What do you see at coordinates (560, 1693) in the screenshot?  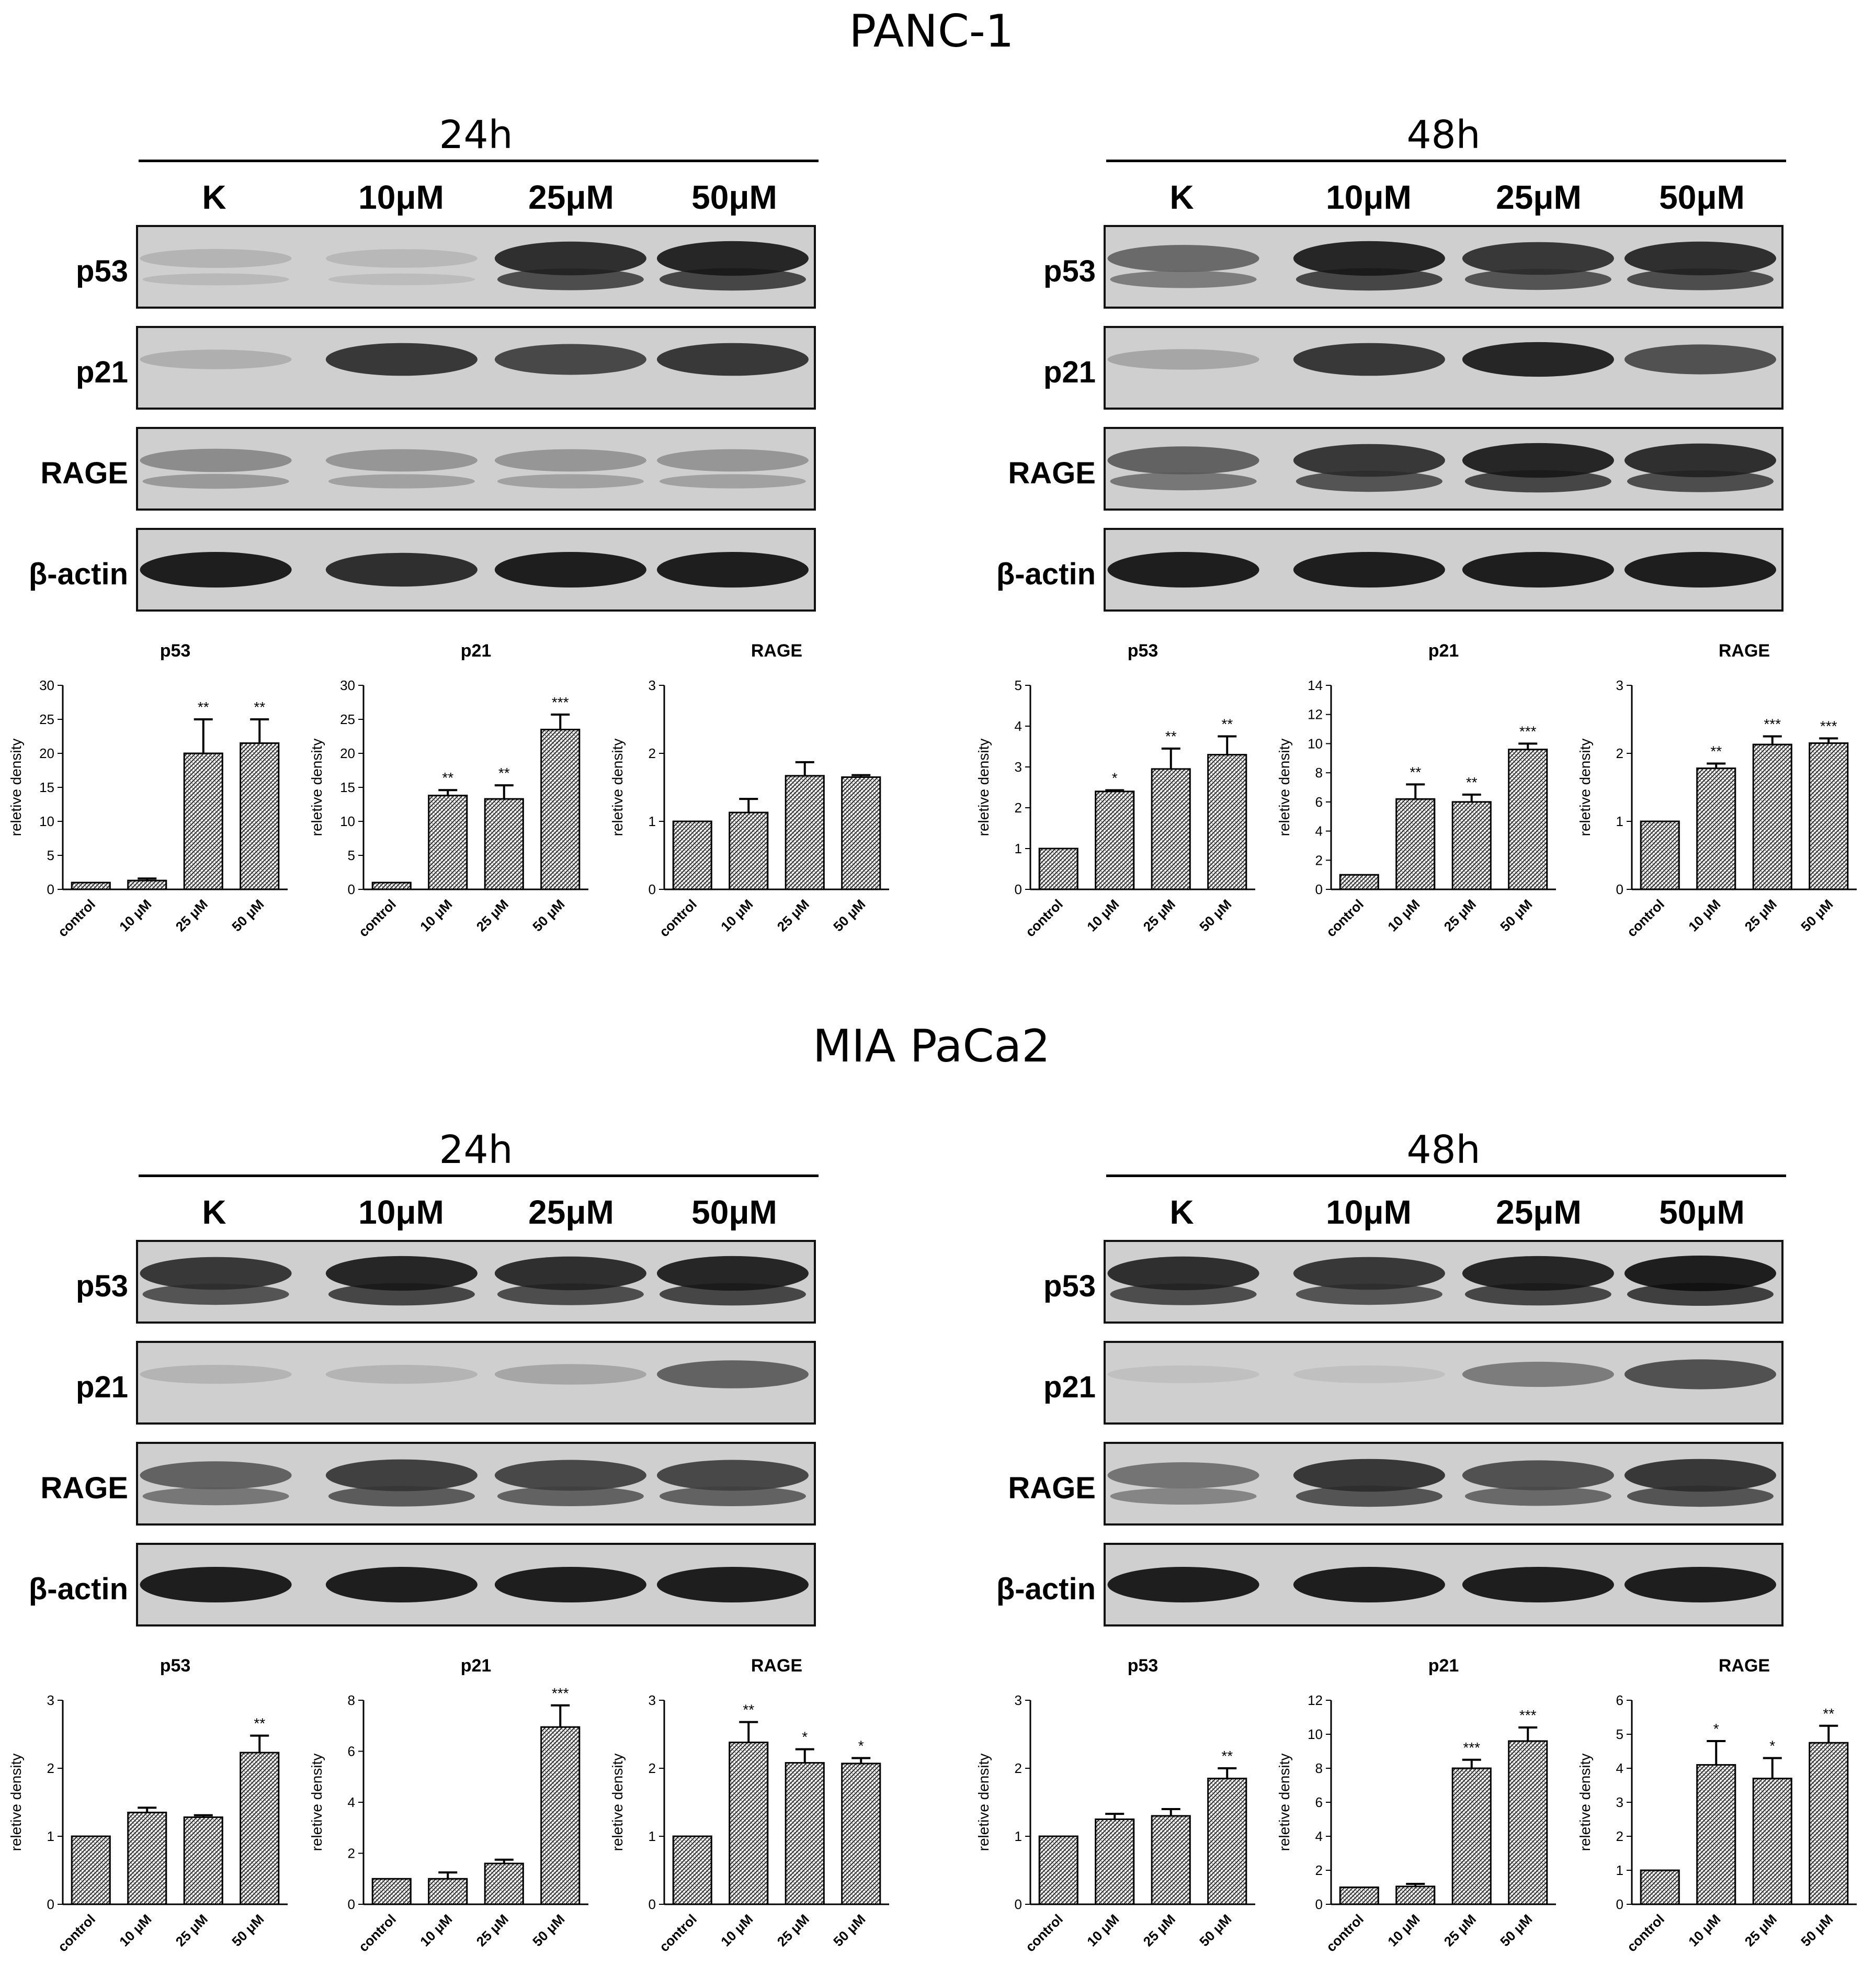 I see `significance-label: ***` at bounding box center [560, 1693].